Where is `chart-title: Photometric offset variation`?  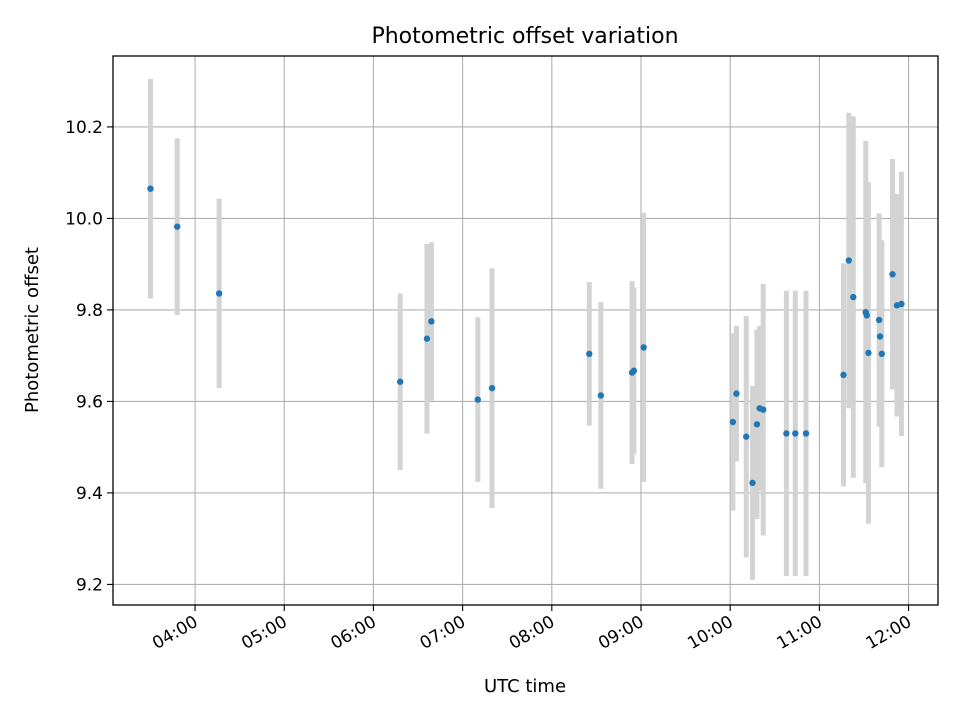
chart-title: Photometric offset variation is located at coordinates (524, 36).